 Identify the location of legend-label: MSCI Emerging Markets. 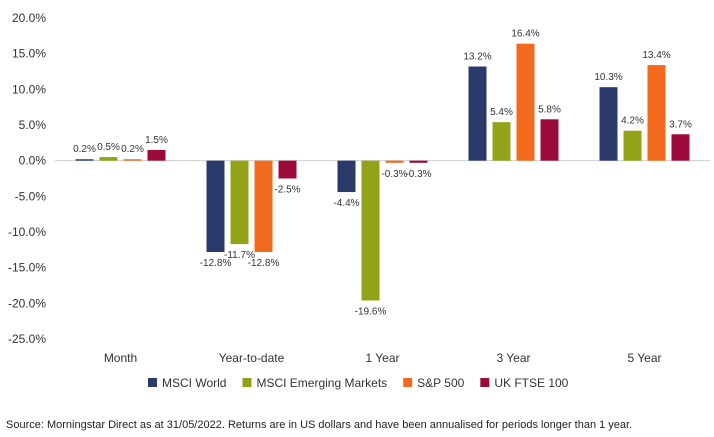
(321, 383).